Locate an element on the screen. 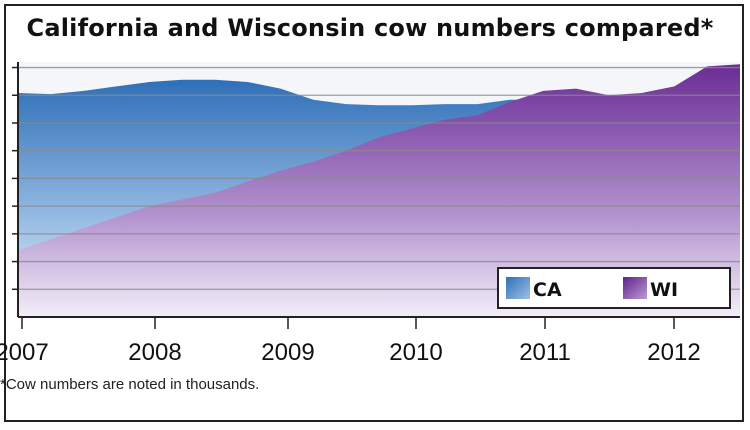  legend-swatch-wi is located at coordinates (635, 288).